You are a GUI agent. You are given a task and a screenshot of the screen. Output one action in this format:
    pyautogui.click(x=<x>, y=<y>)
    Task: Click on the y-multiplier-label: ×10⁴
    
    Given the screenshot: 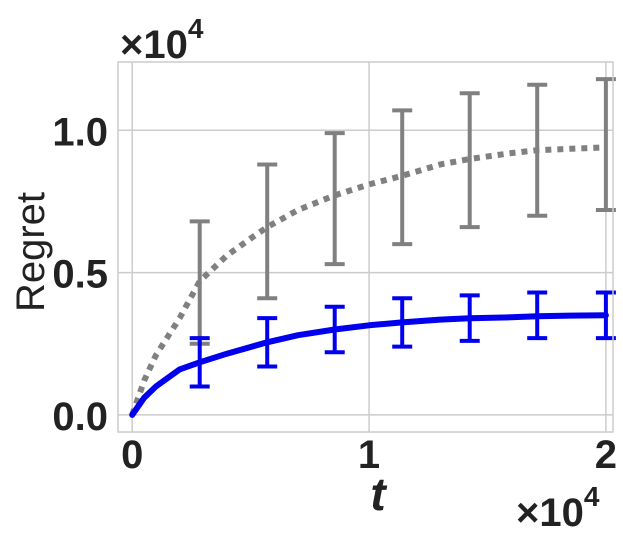 What is the action you would take?
    pyautogui.click(x=162, y=40)
    